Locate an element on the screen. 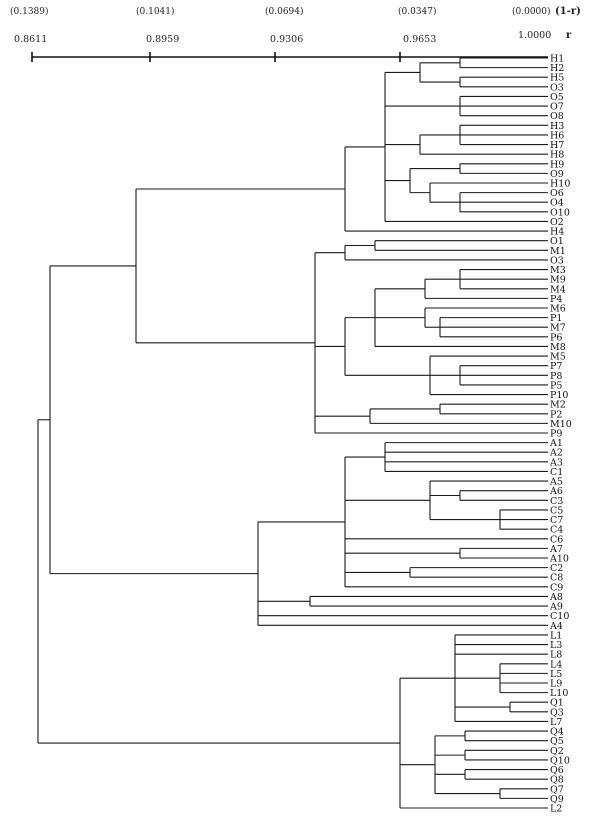  top-tick-label: (0.0000) is located at coordinates (531, 11).